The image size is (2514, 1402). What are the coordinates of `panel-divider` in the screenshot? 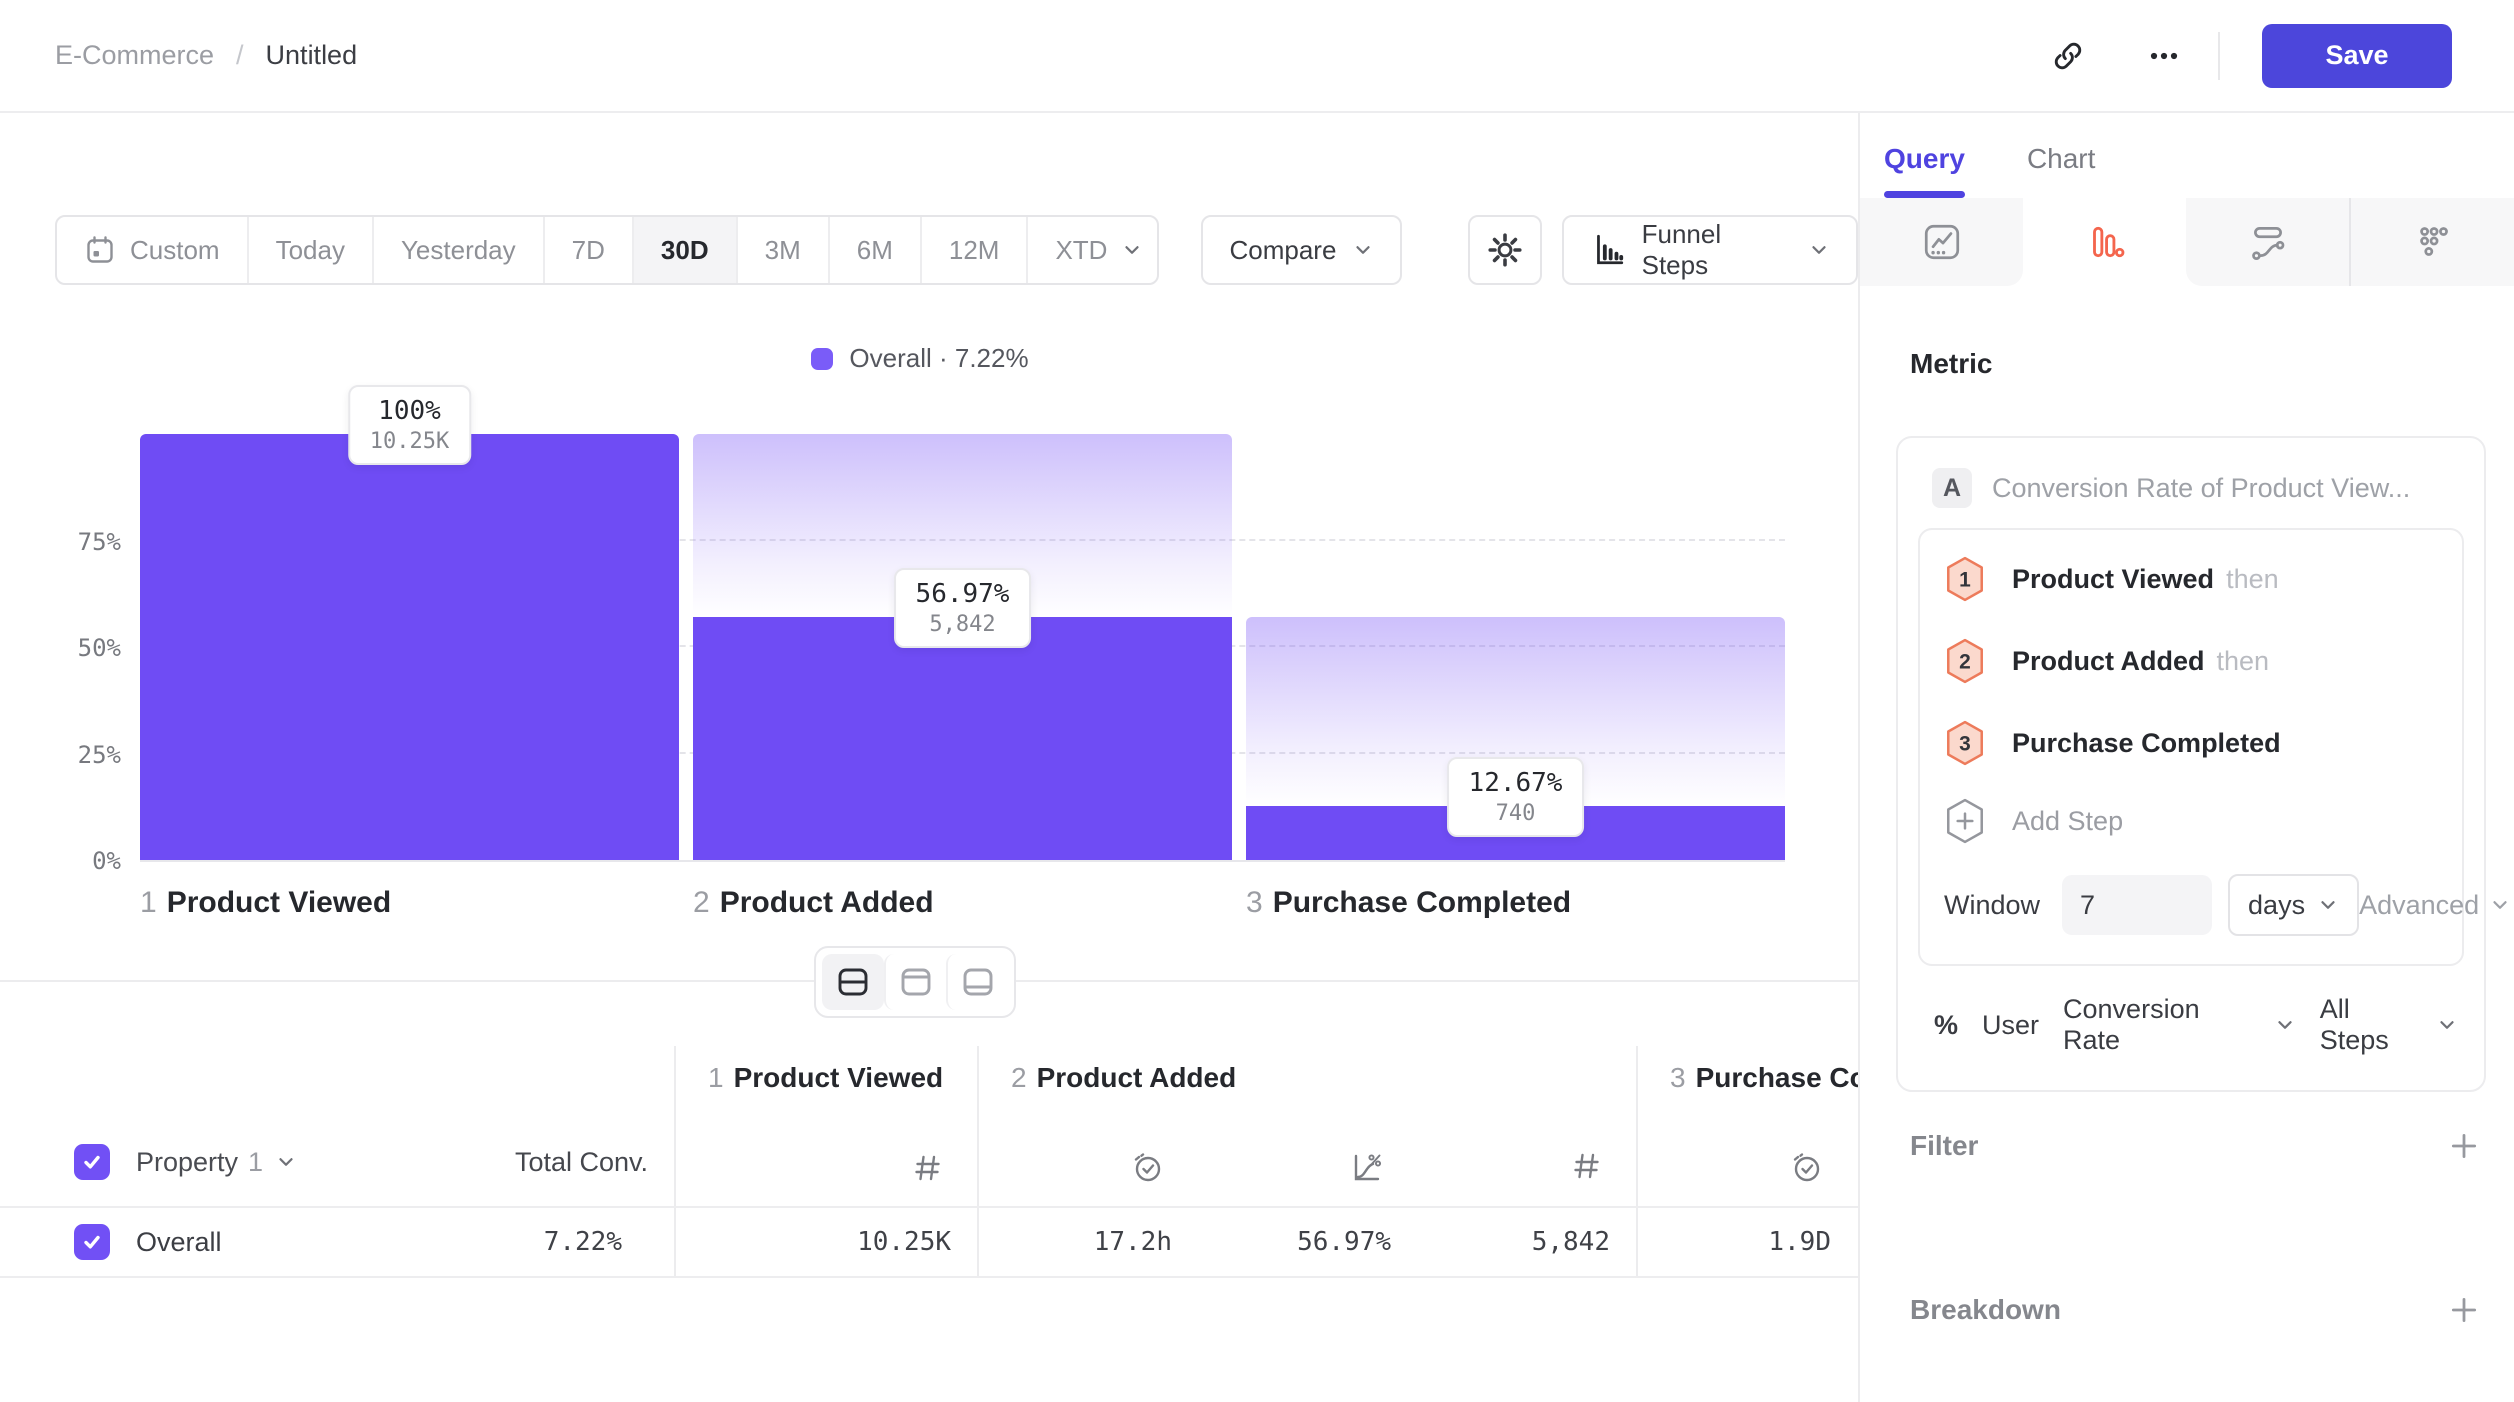 It's located at (929, 982).